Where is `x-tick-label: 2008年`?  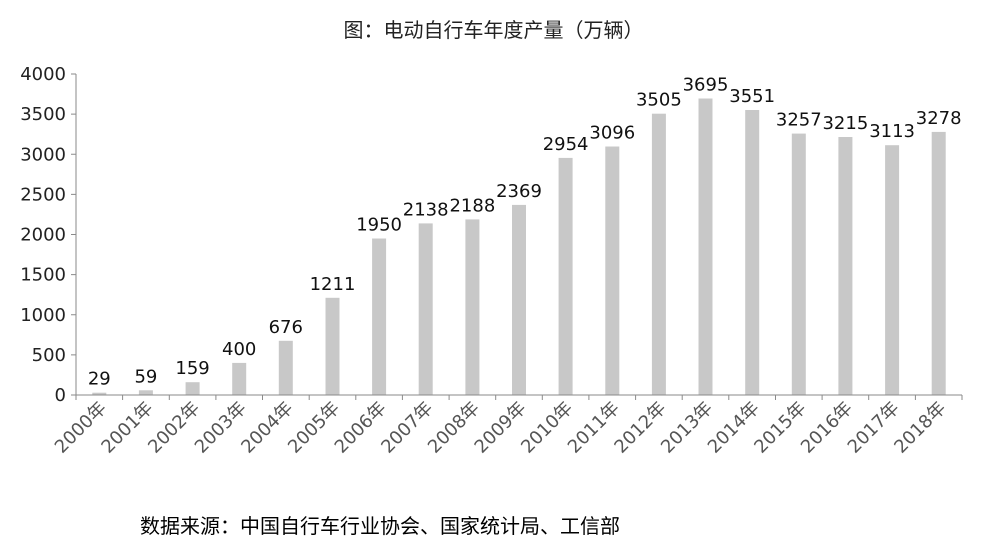
x-tick-label: 2008年 is located at coordinates (454, 428).